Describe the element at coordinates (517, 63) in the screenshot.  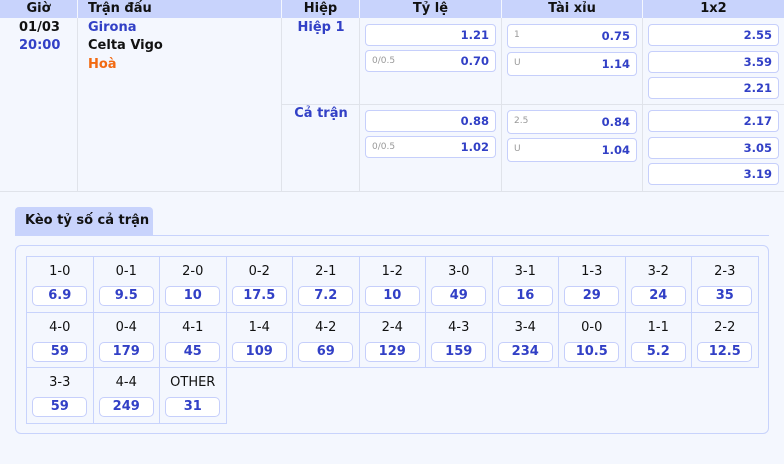
I see `overunder-line: U` at that location.